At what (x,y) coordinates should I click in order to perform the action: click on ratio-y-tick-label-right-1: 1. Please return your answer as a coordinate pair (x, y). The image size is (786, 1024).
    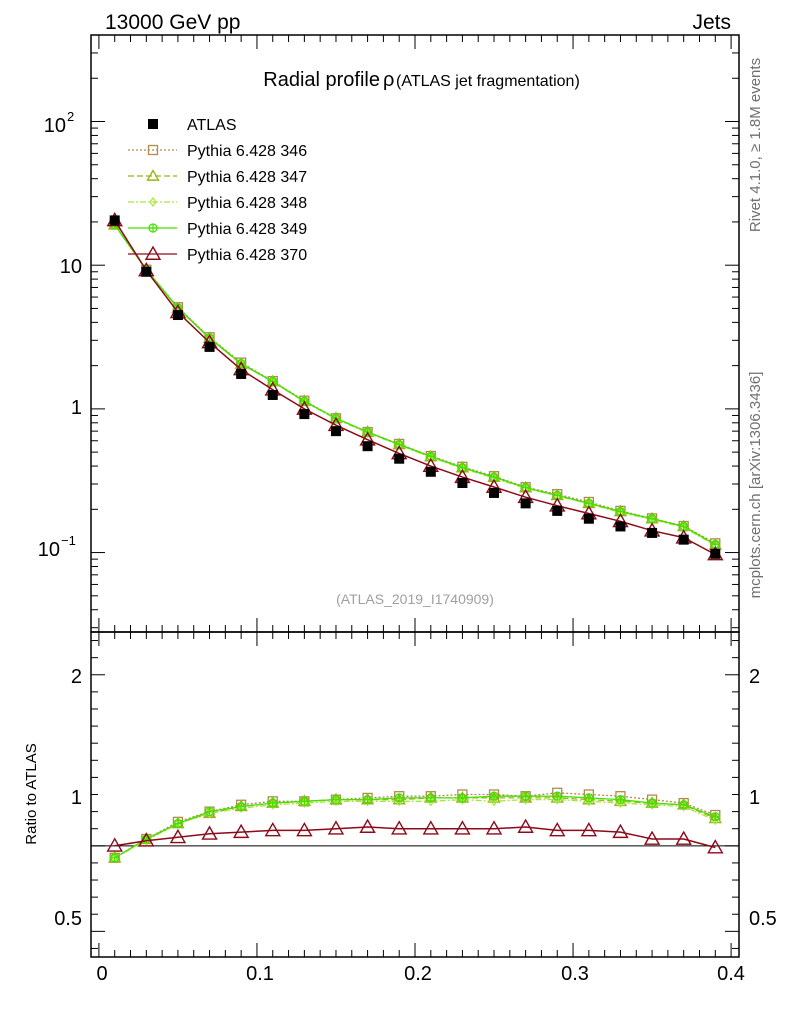
    Looking at the image, I should click on (754, 798).